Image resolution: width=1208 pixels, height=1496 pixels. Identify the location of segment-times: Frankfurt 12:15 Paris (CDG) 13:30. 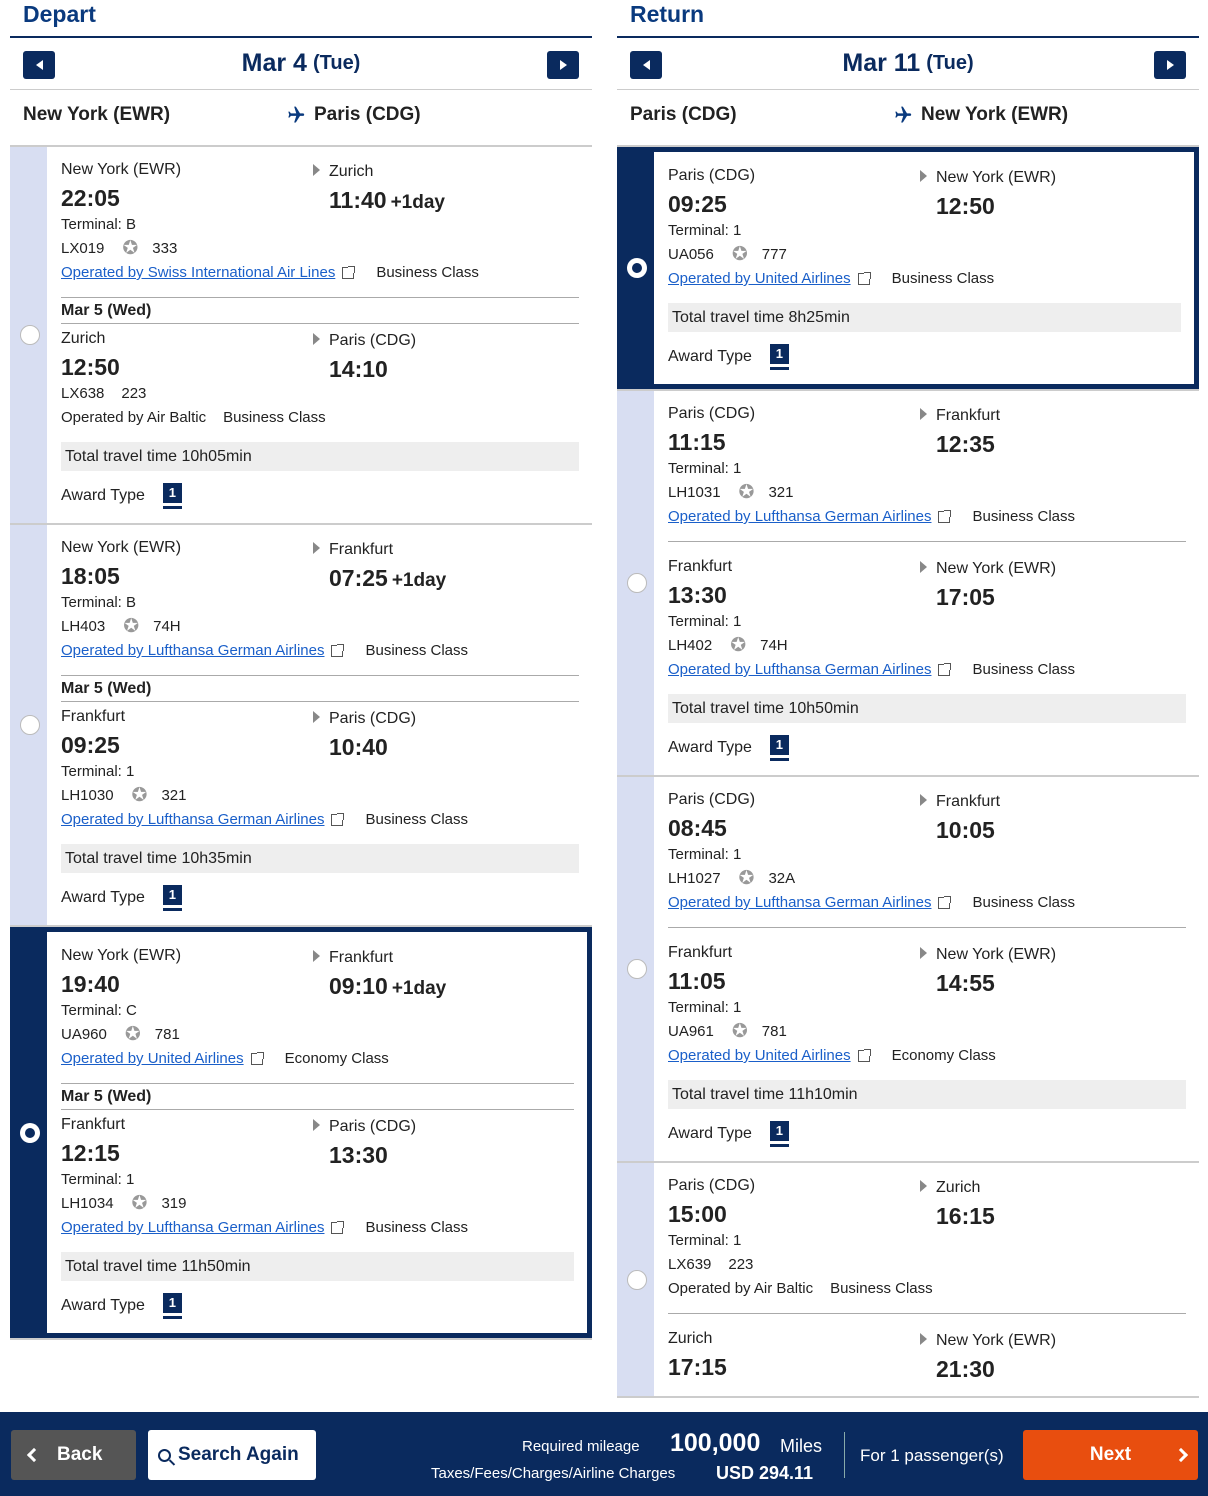
(317, 1140).